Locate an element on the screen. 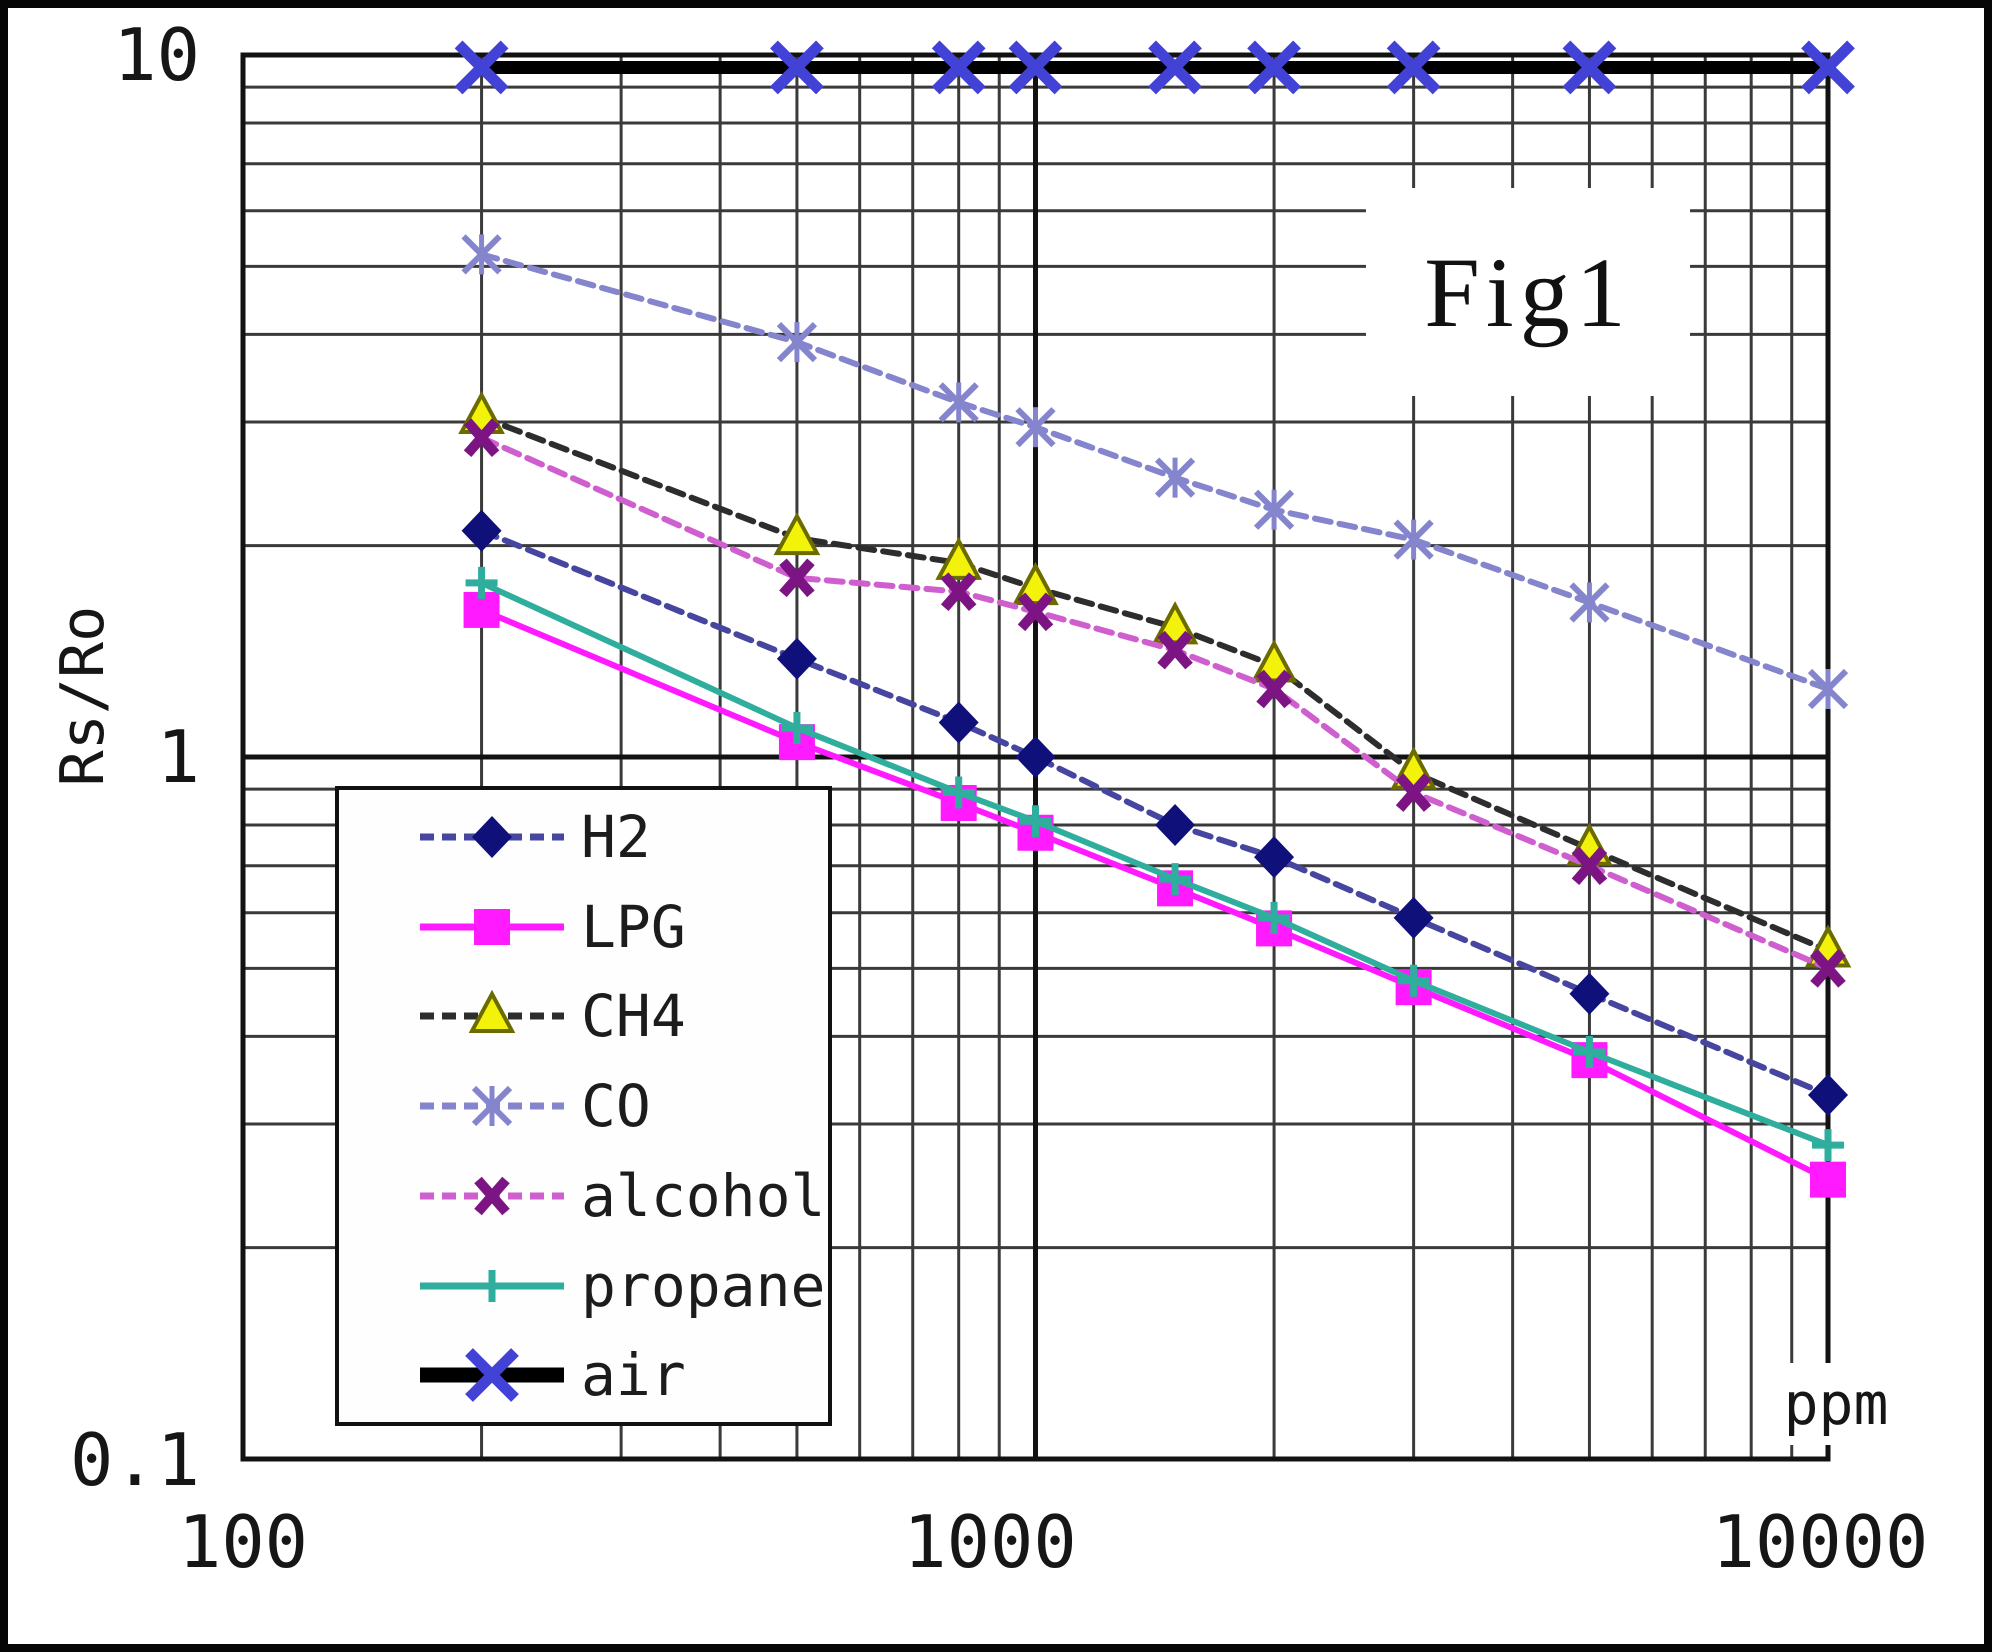 This screenshot has width=1992, height=1652. legend-item-air: air is located at coordinates (583, 1375).